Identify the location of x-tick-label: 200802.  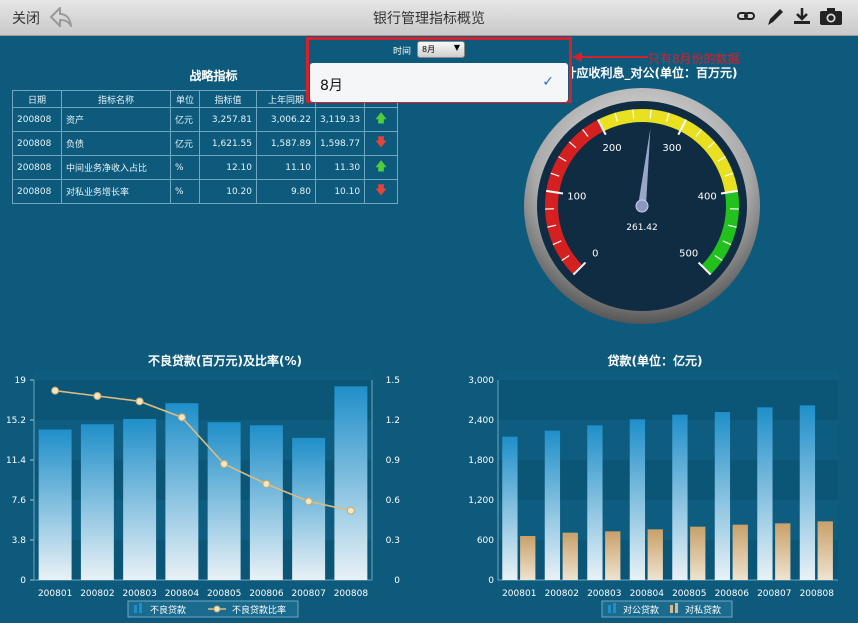
(97, 594).